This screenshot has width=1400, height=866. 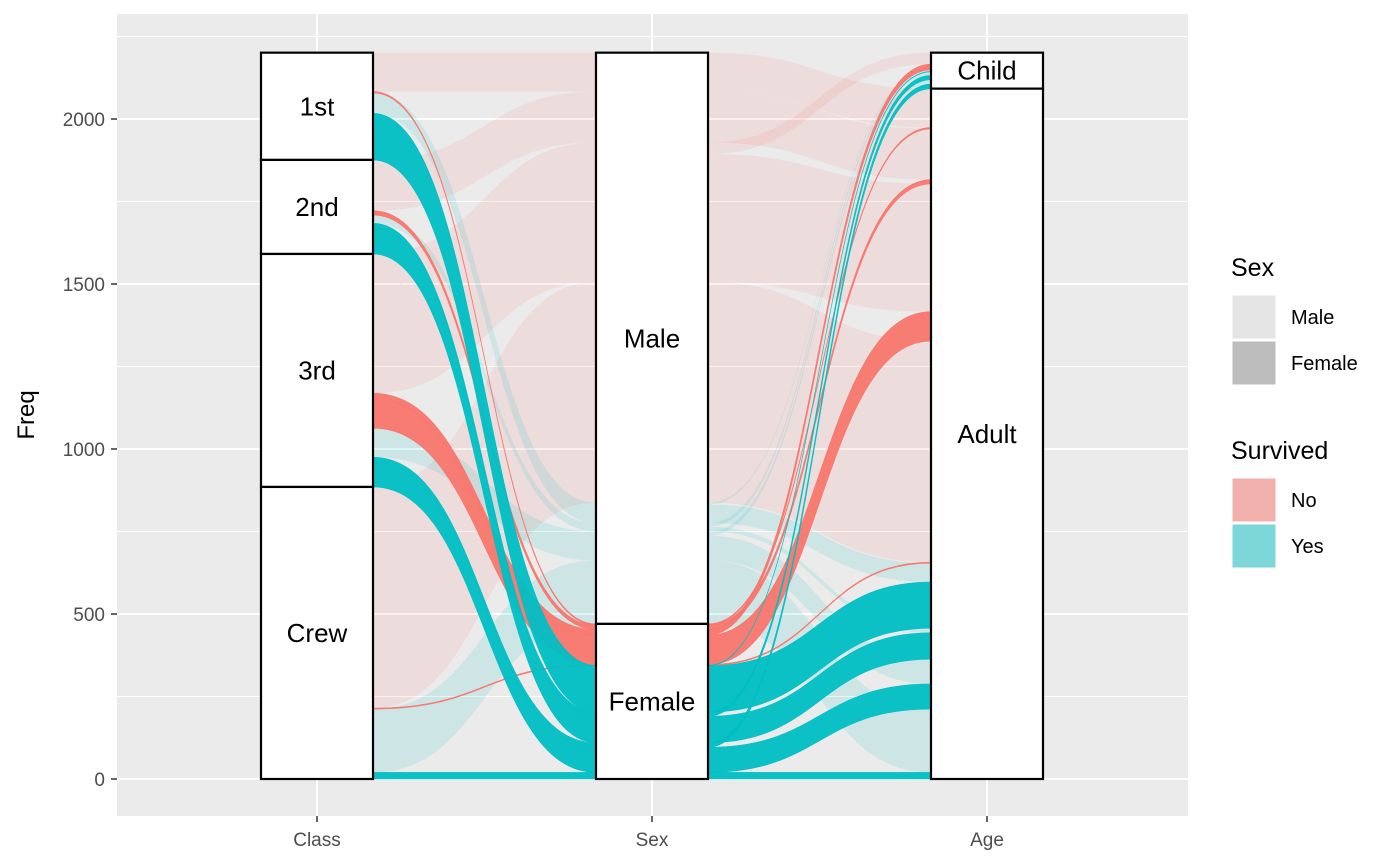 I want to click on stratum-label: Adult, so click(x=987, y=434).